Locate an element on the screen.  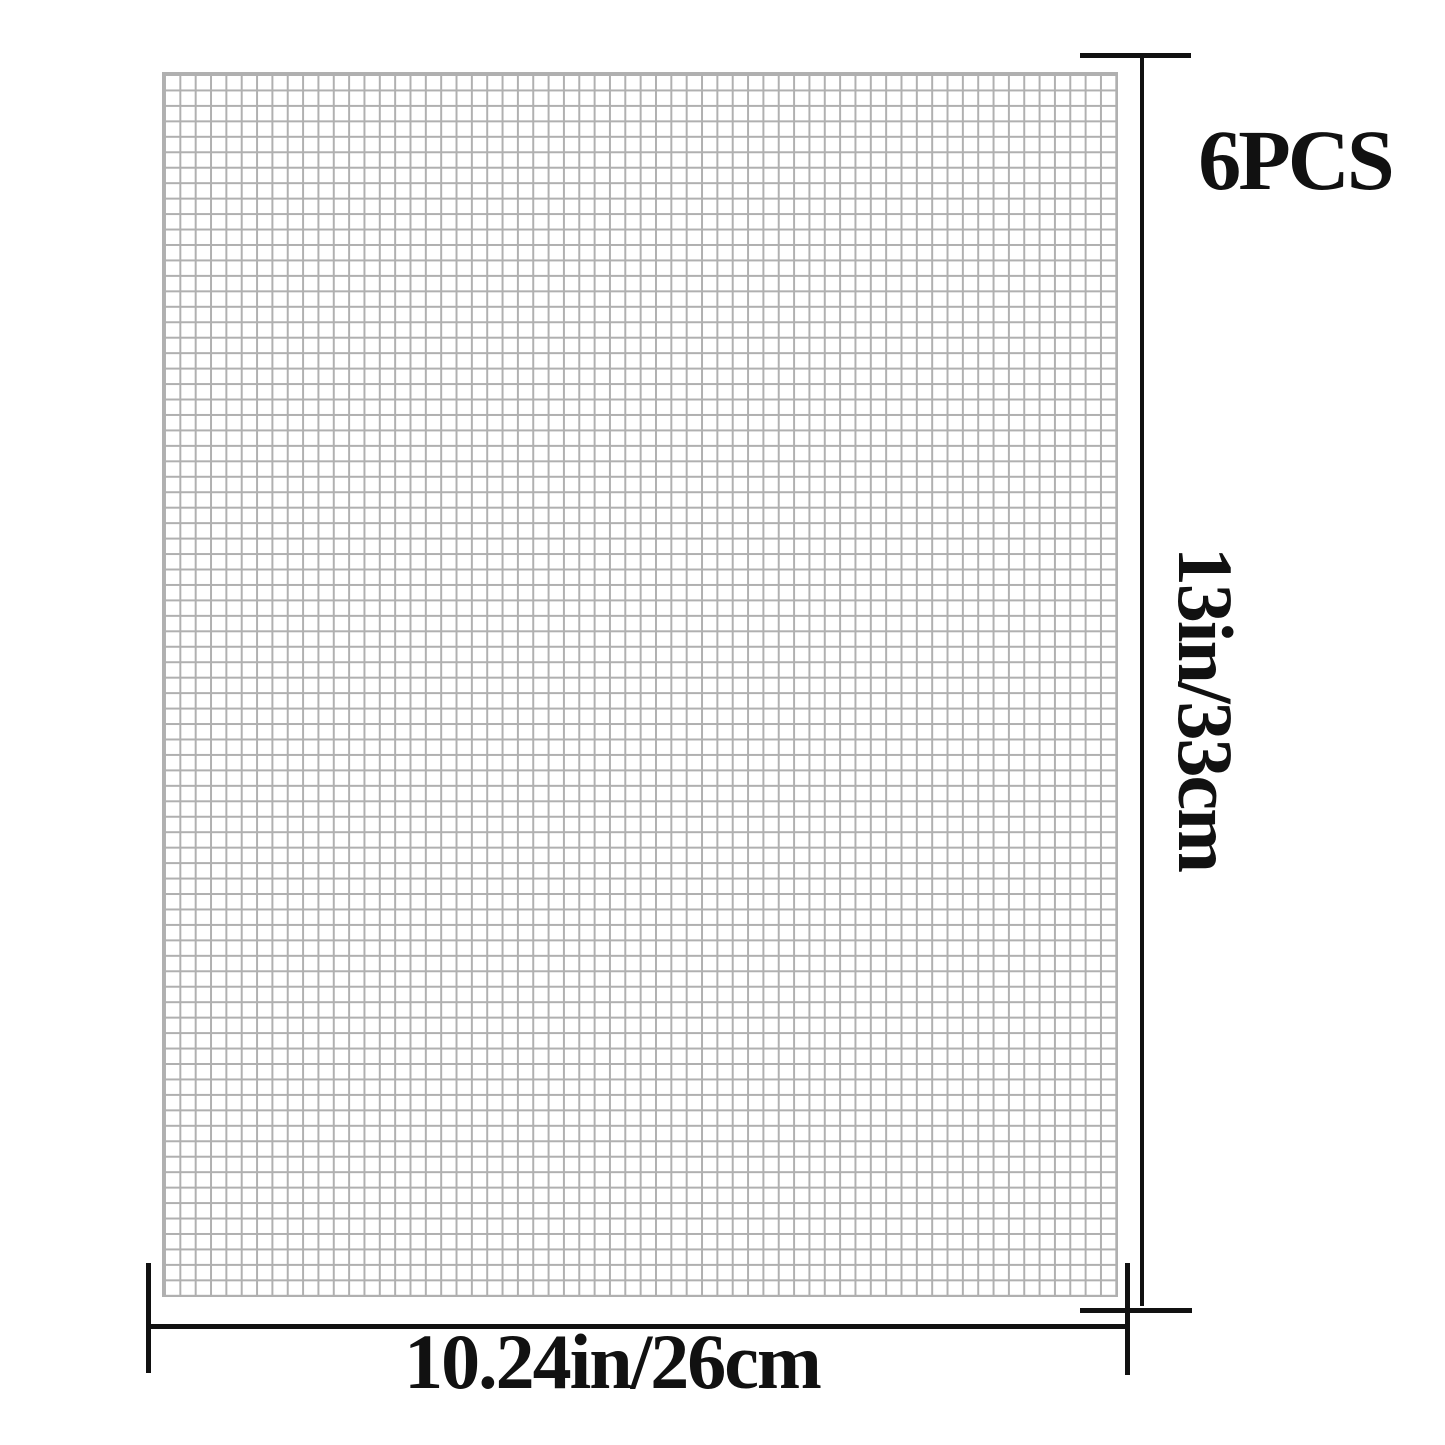
height-dimension-label: 13in/33cm is located at coordinates (1205, 709).